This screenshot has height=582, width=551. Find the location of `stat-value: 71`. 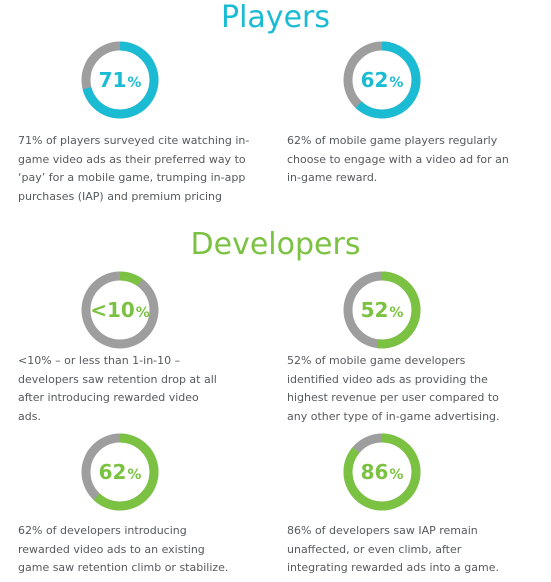

stat-value: 71 is located at coordinates (112, 80).